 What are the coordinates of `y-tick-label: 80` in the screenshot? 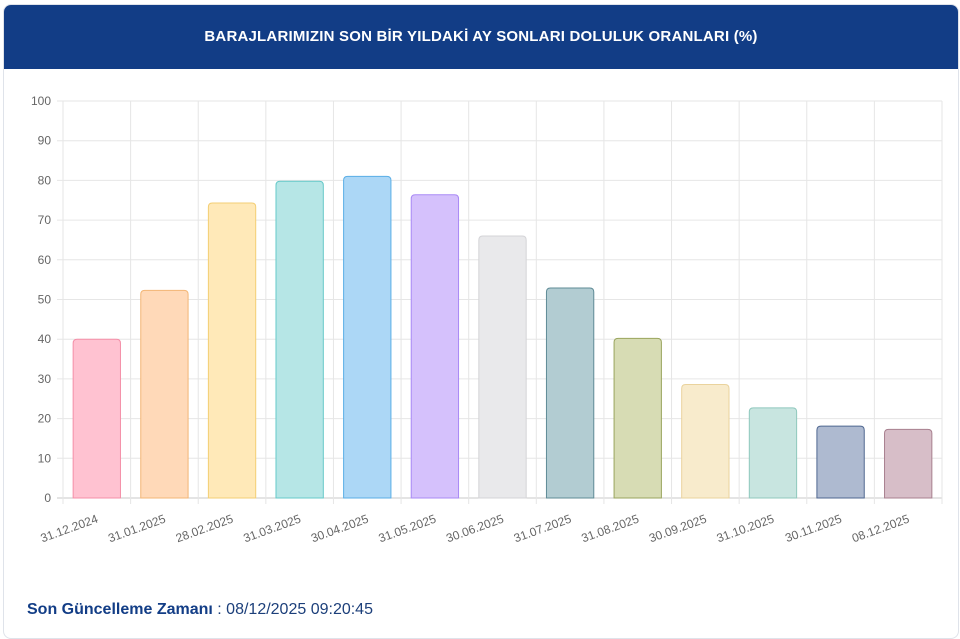 It's located at (45, 180).